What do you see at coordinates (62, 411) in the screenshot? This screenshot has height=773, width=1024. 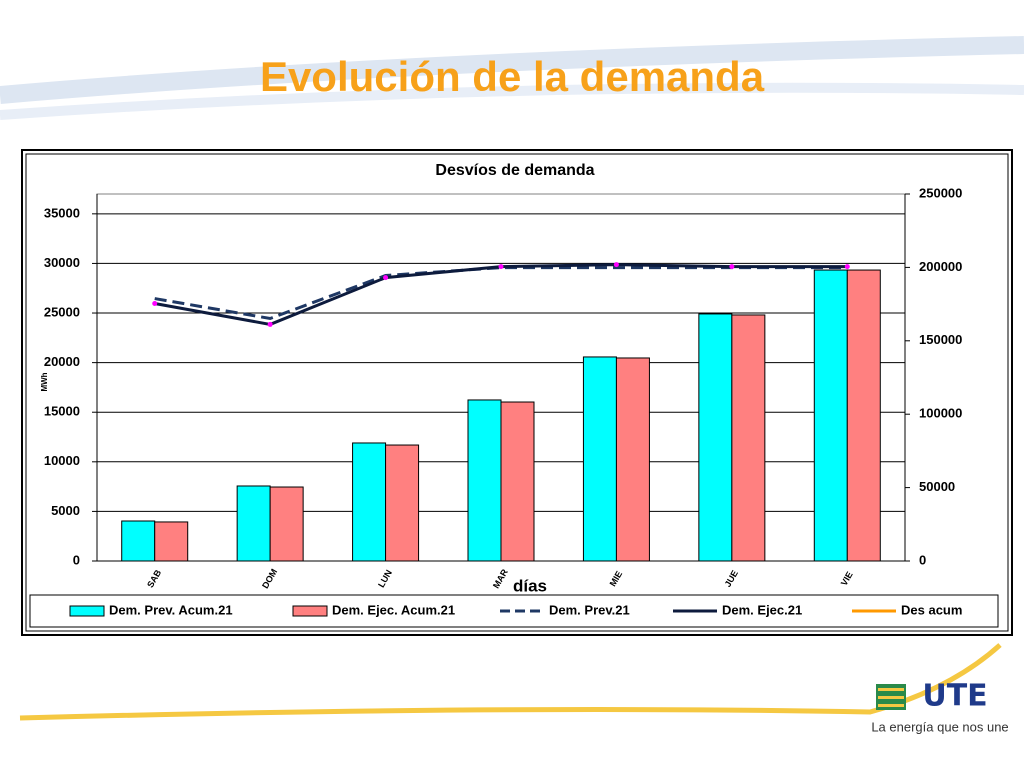 I see `y-tick-label: 15000` at bounding box center [62, 411].